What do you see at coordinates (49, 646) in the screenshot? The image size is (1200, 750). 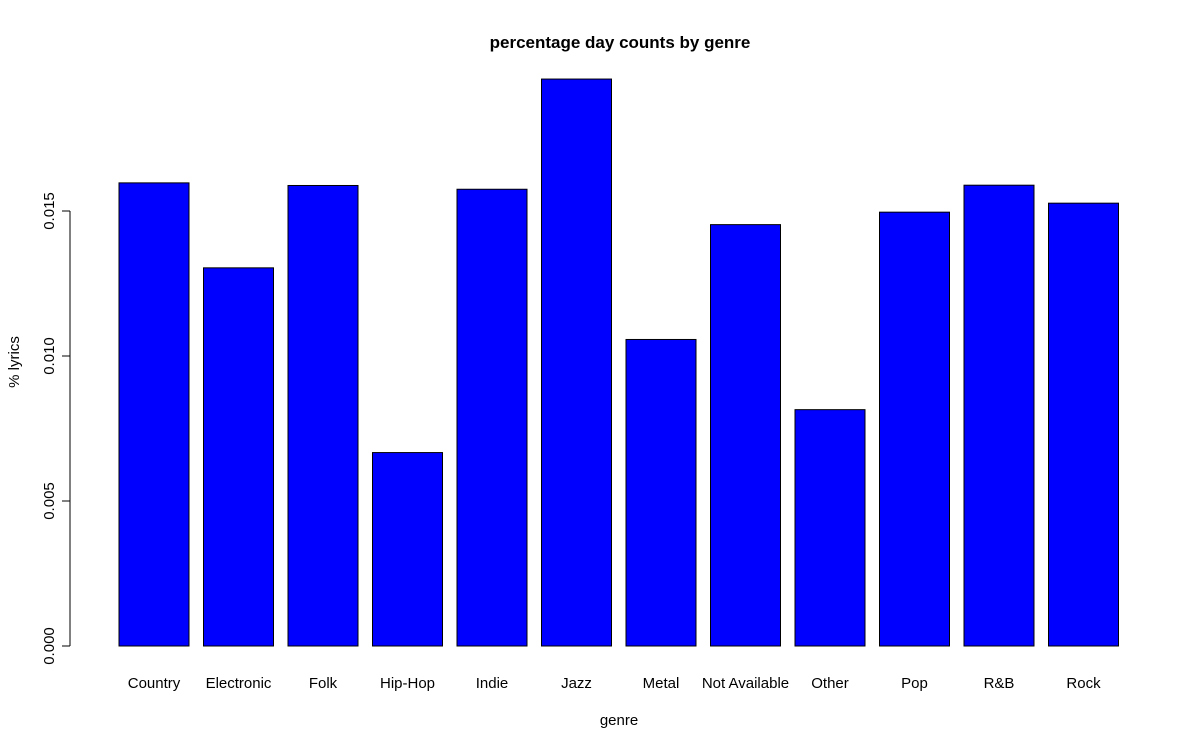 I see `y-tick-label: 0.000` at bounding box center [49, 646].